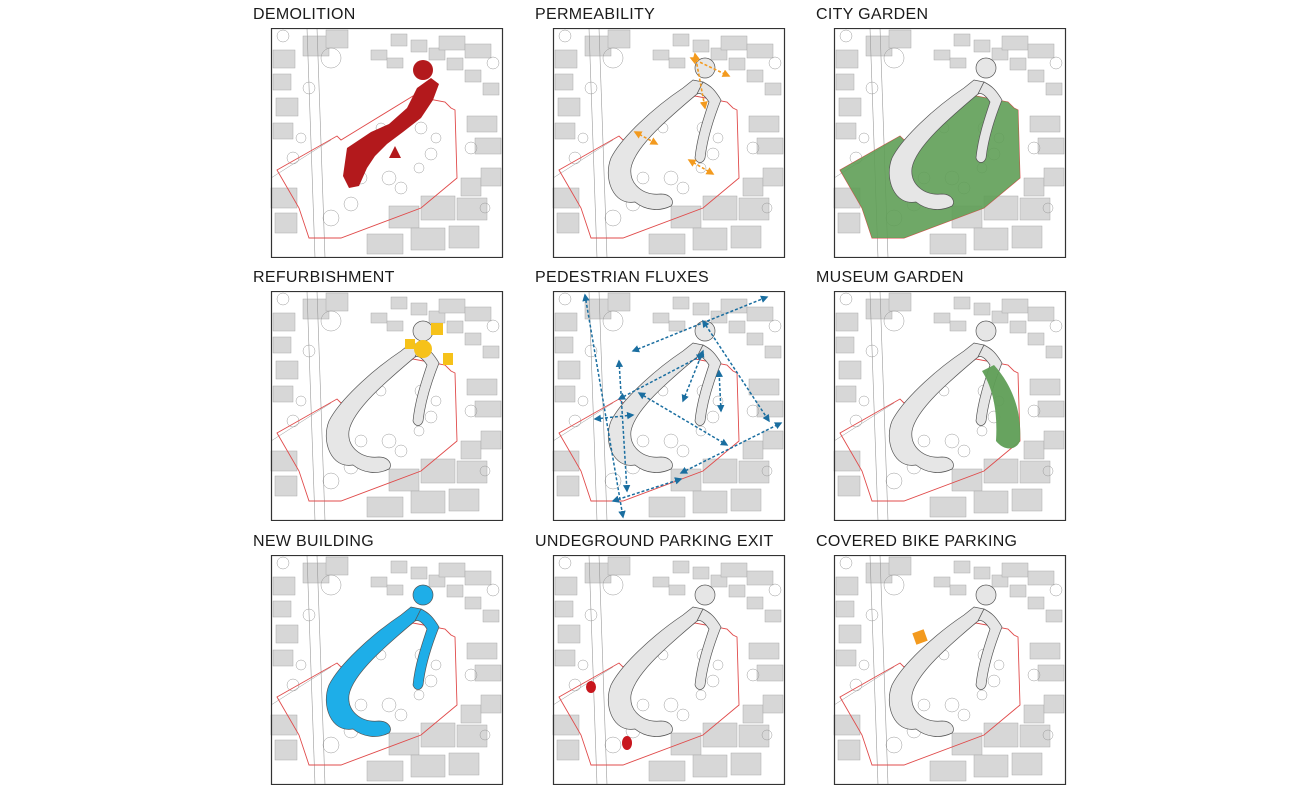 The width and height of the screenshot is (1300, 812). What do you see at coordinates (437, 329) in the screenshot?
I see `refurbished-block` at bounding box center [437, 329].